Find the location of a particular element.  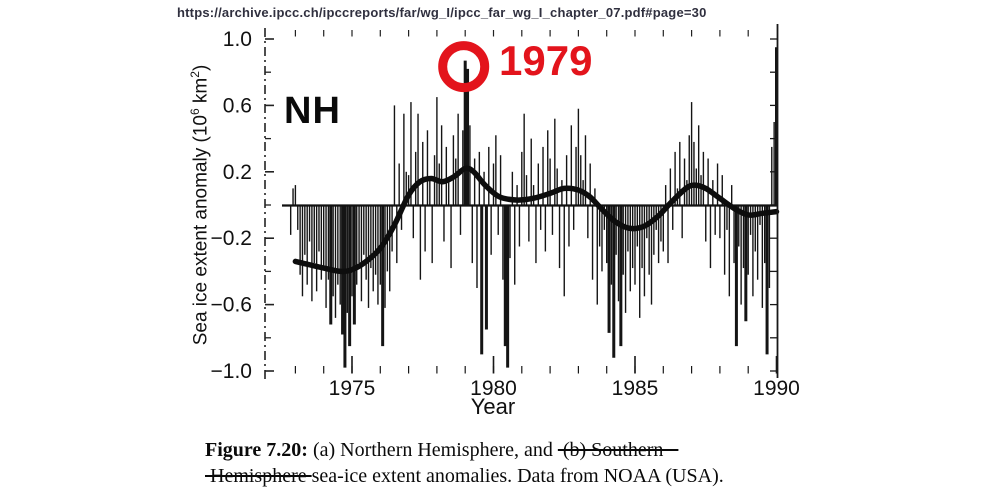

caption-text: (a) Northern Hemisphere, and is located at coordinates (432, 450).